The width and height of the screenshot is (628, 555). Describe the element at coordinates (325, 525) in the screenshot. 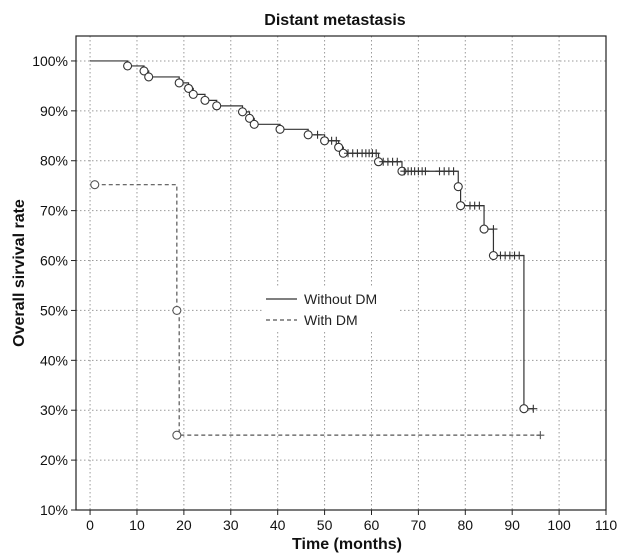

I see `x-tick-label: 50` at that location.